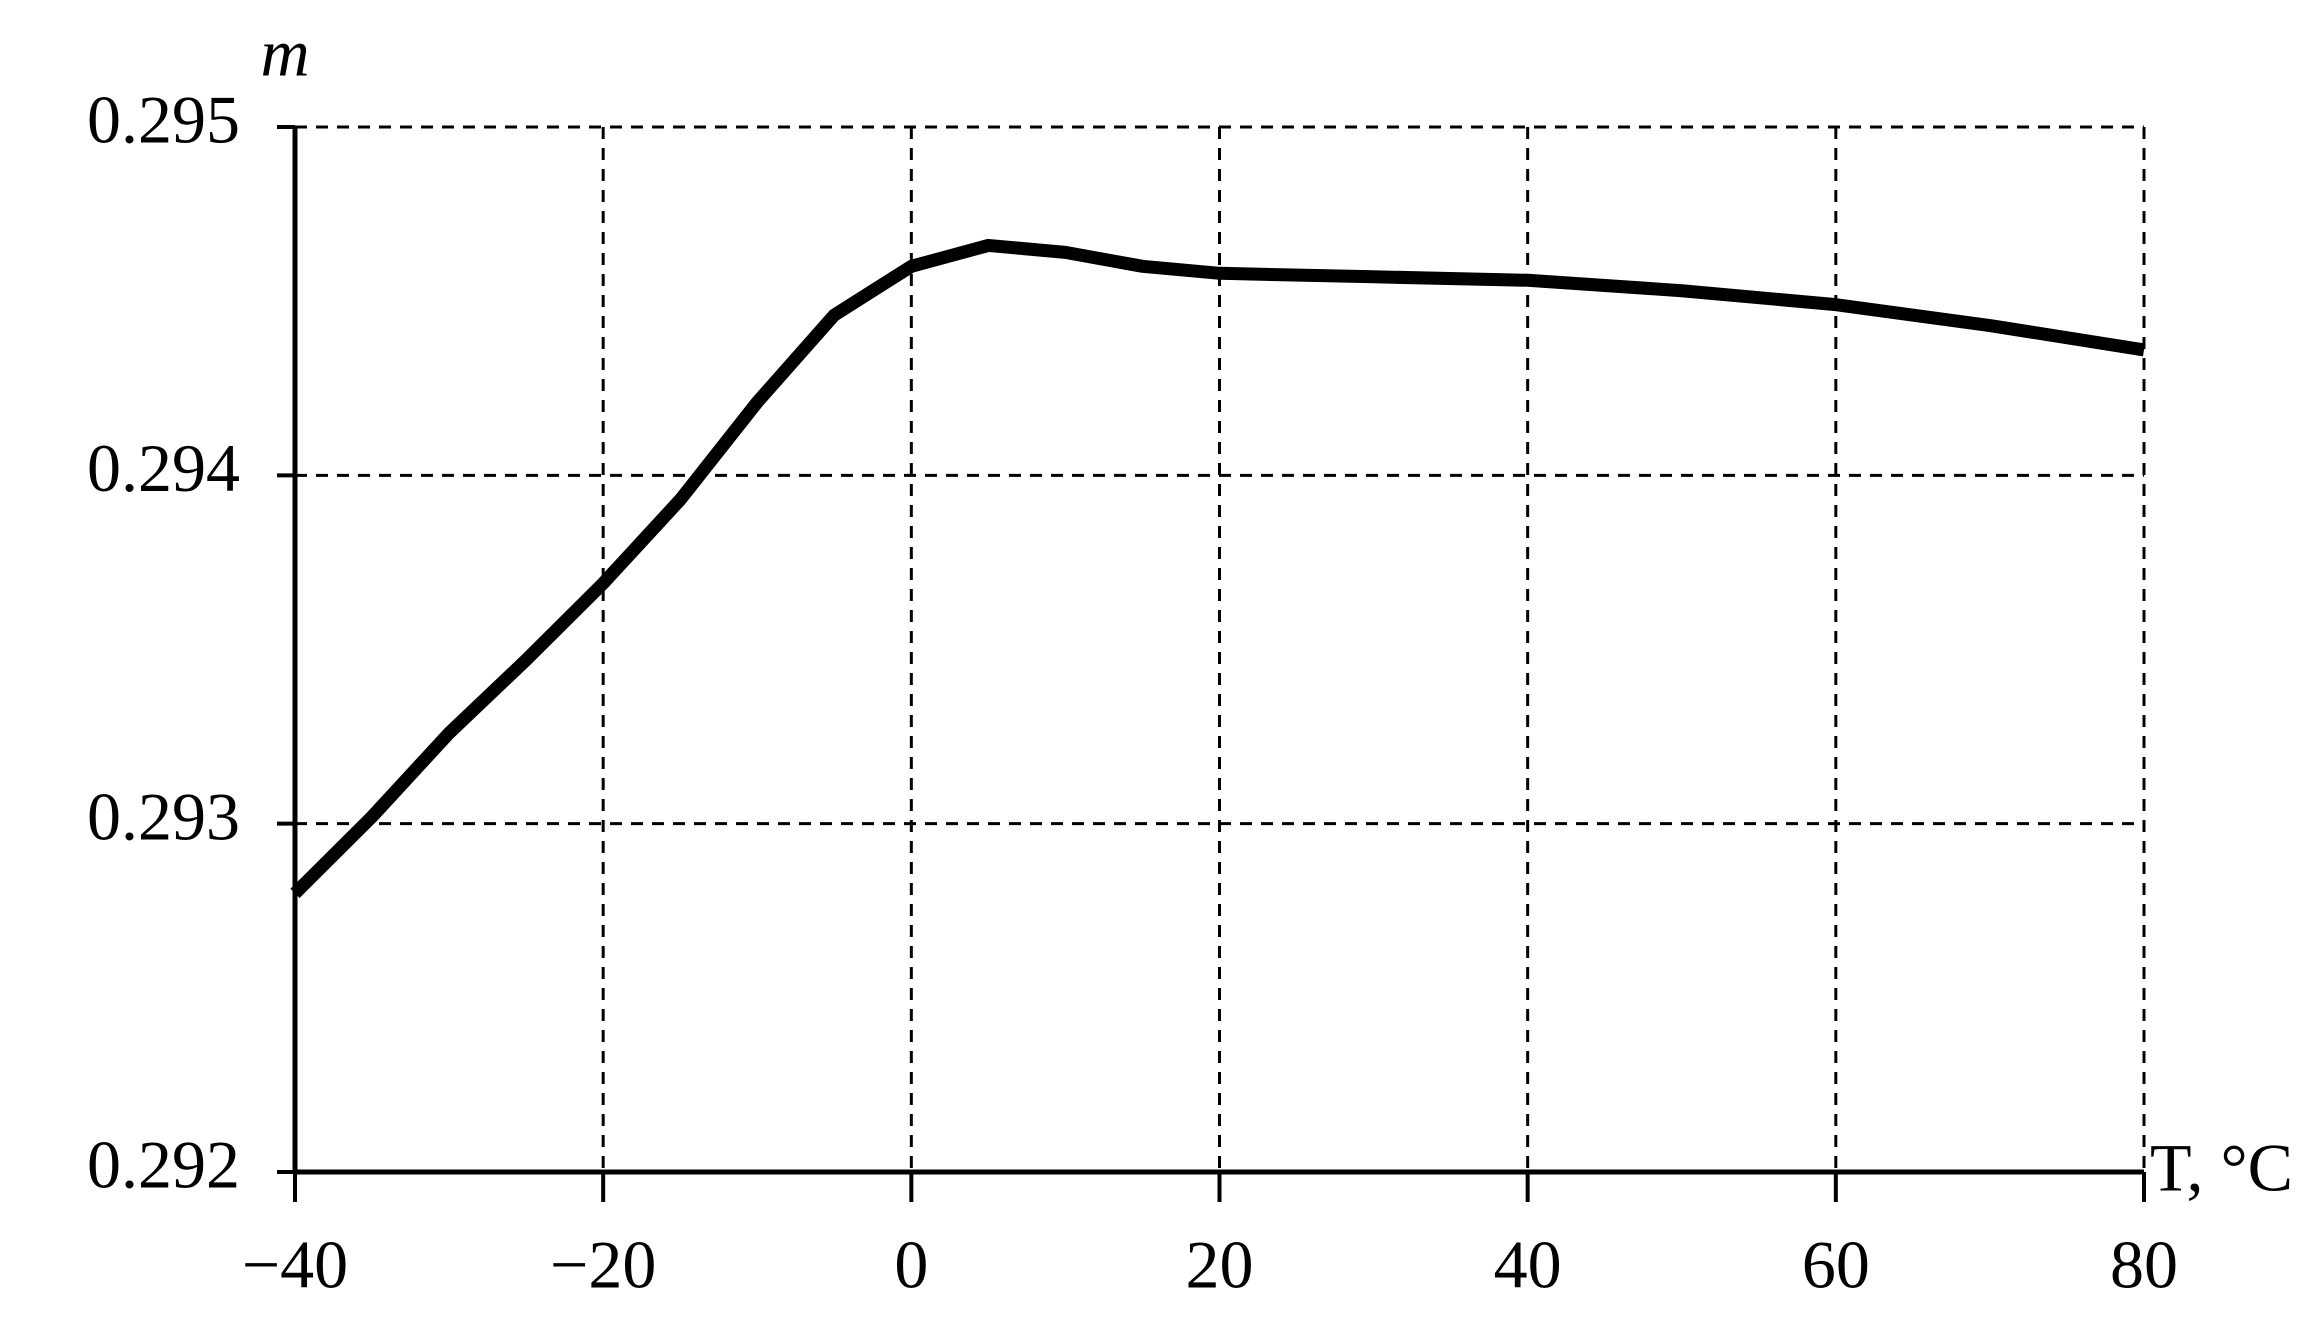 The width and height of the screenshot is (2324, 1341). Describe the element at coordinates (1220, 1265) in the screenshot. I see `x-tick-label: 20` at that location.